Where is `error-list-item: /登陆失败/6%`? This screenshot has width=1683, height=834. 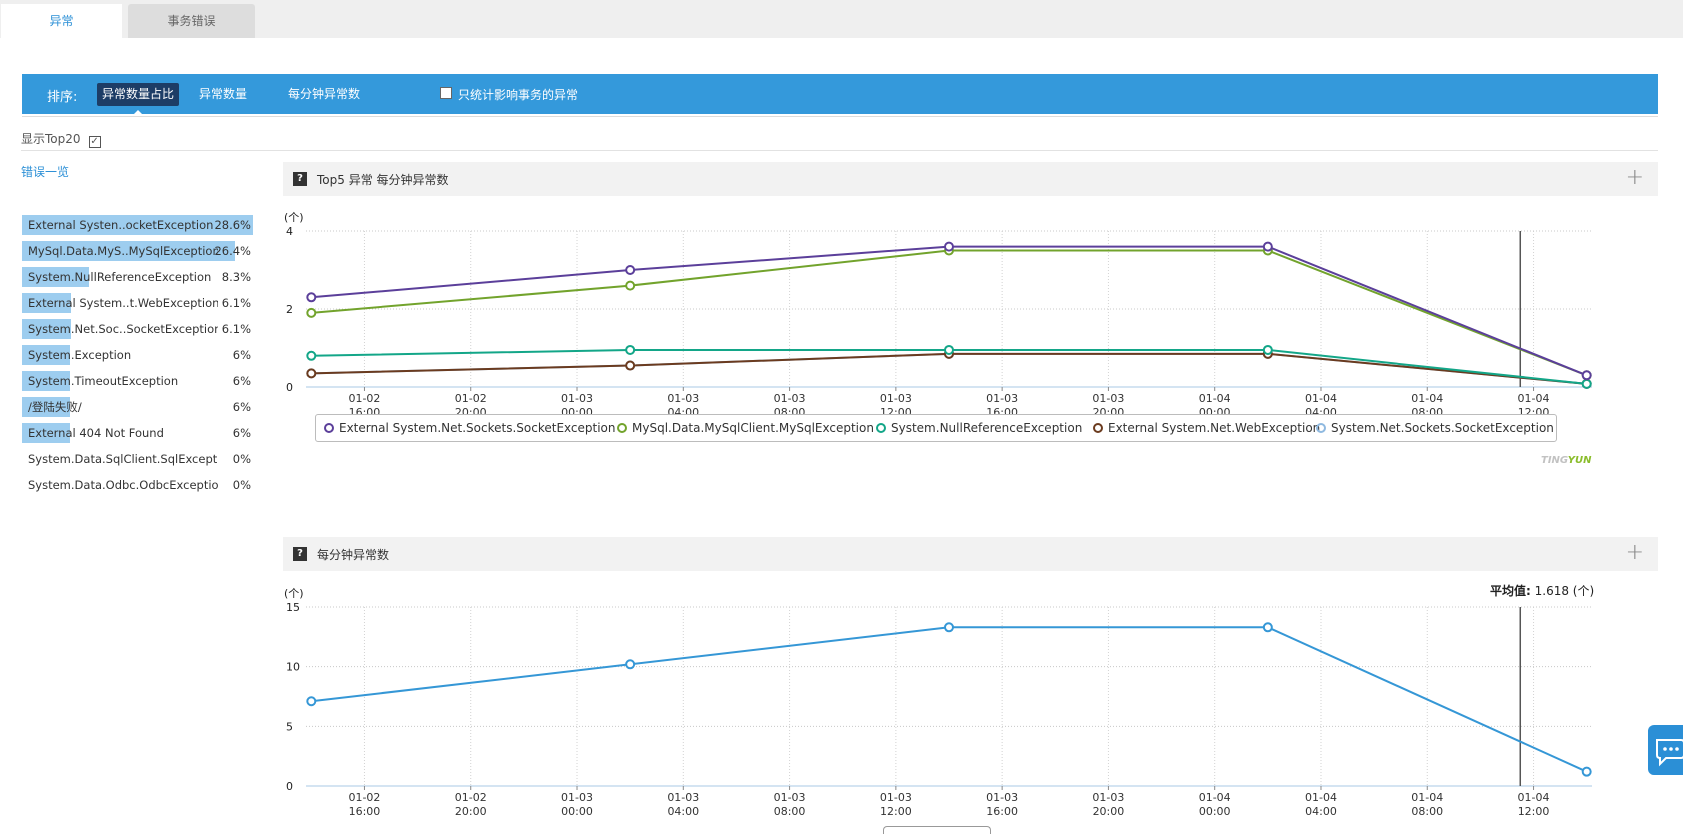 error-list-item: /登陆失败/6% is located at coordinates (137, 407).